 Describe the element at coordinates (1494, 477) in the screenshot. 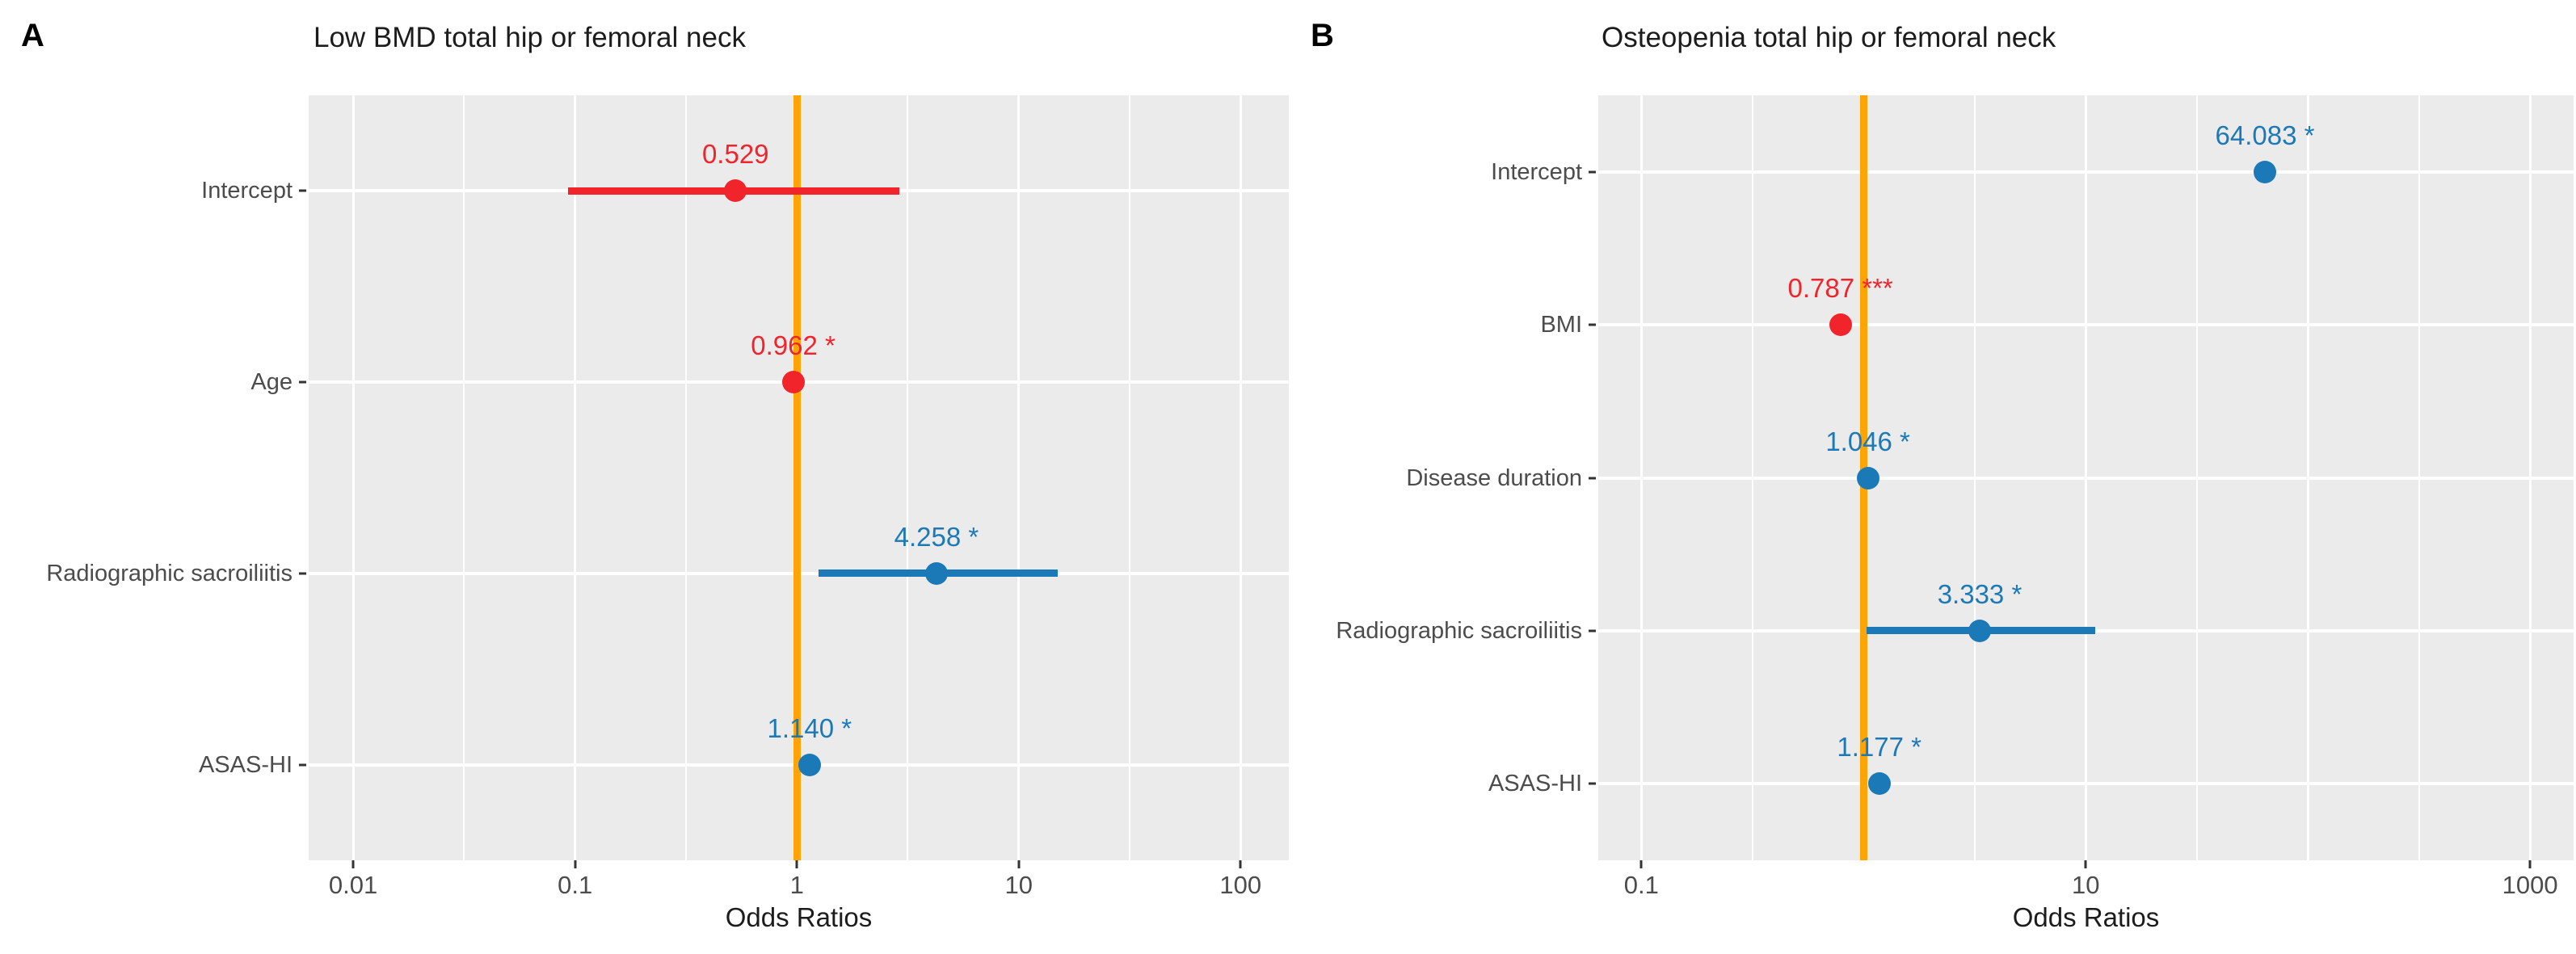

I see `row-label: Disease duration` at that location.